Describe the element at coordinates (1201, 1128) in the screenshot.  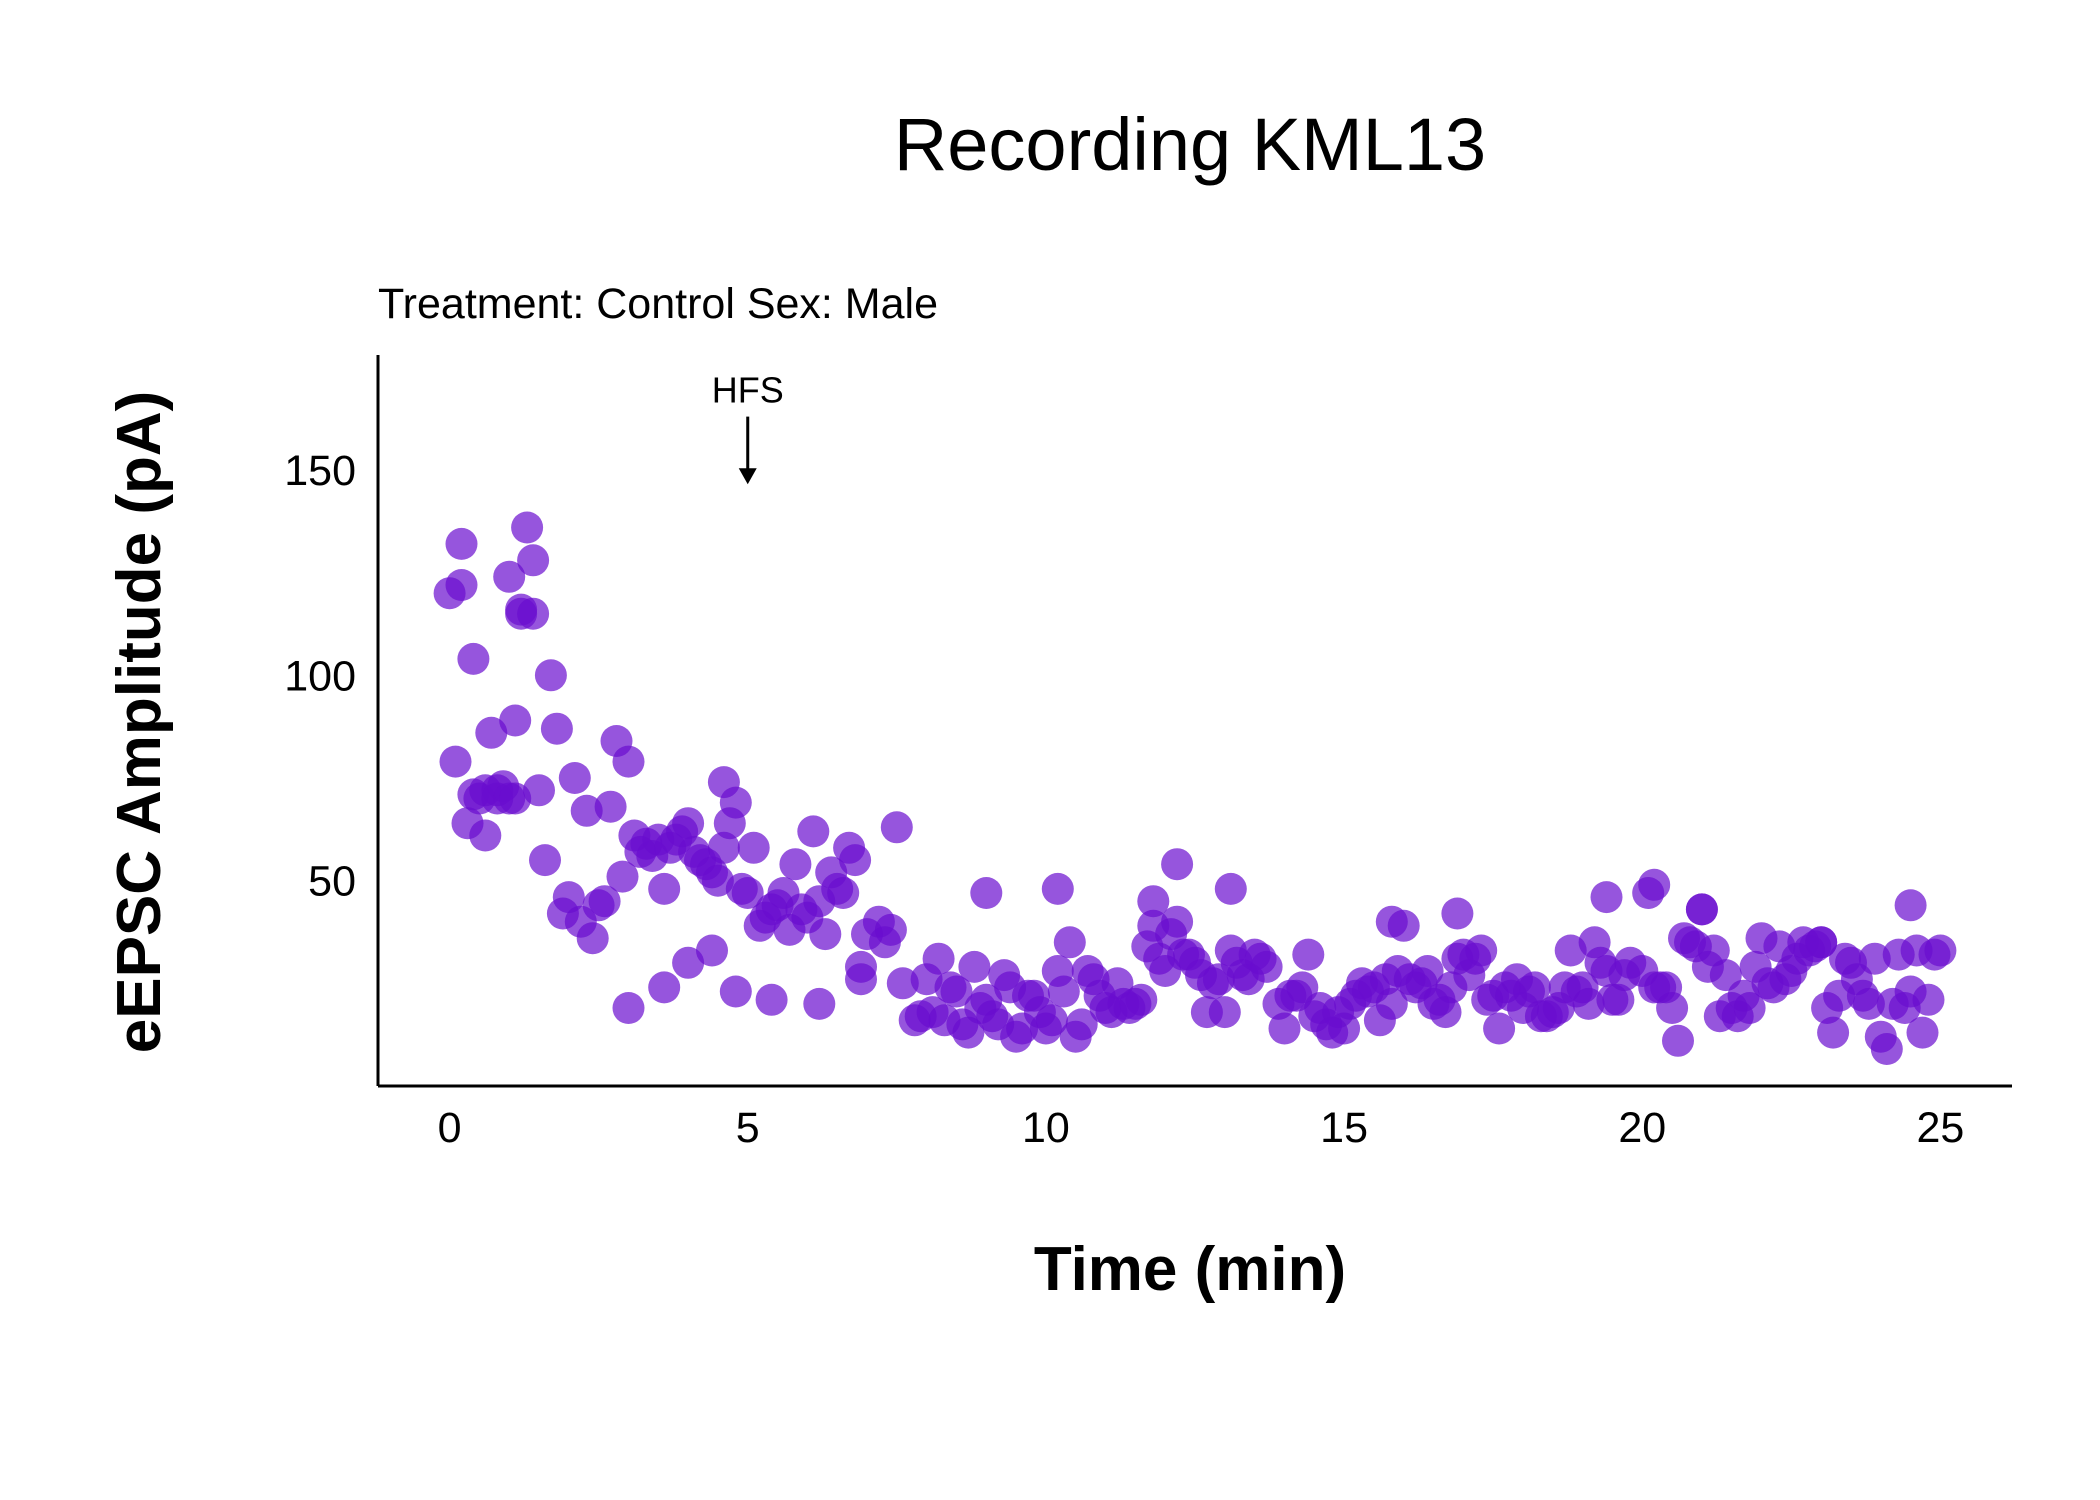
I see `x-tick-labels: 0 5 10 15 20 25` at that location.